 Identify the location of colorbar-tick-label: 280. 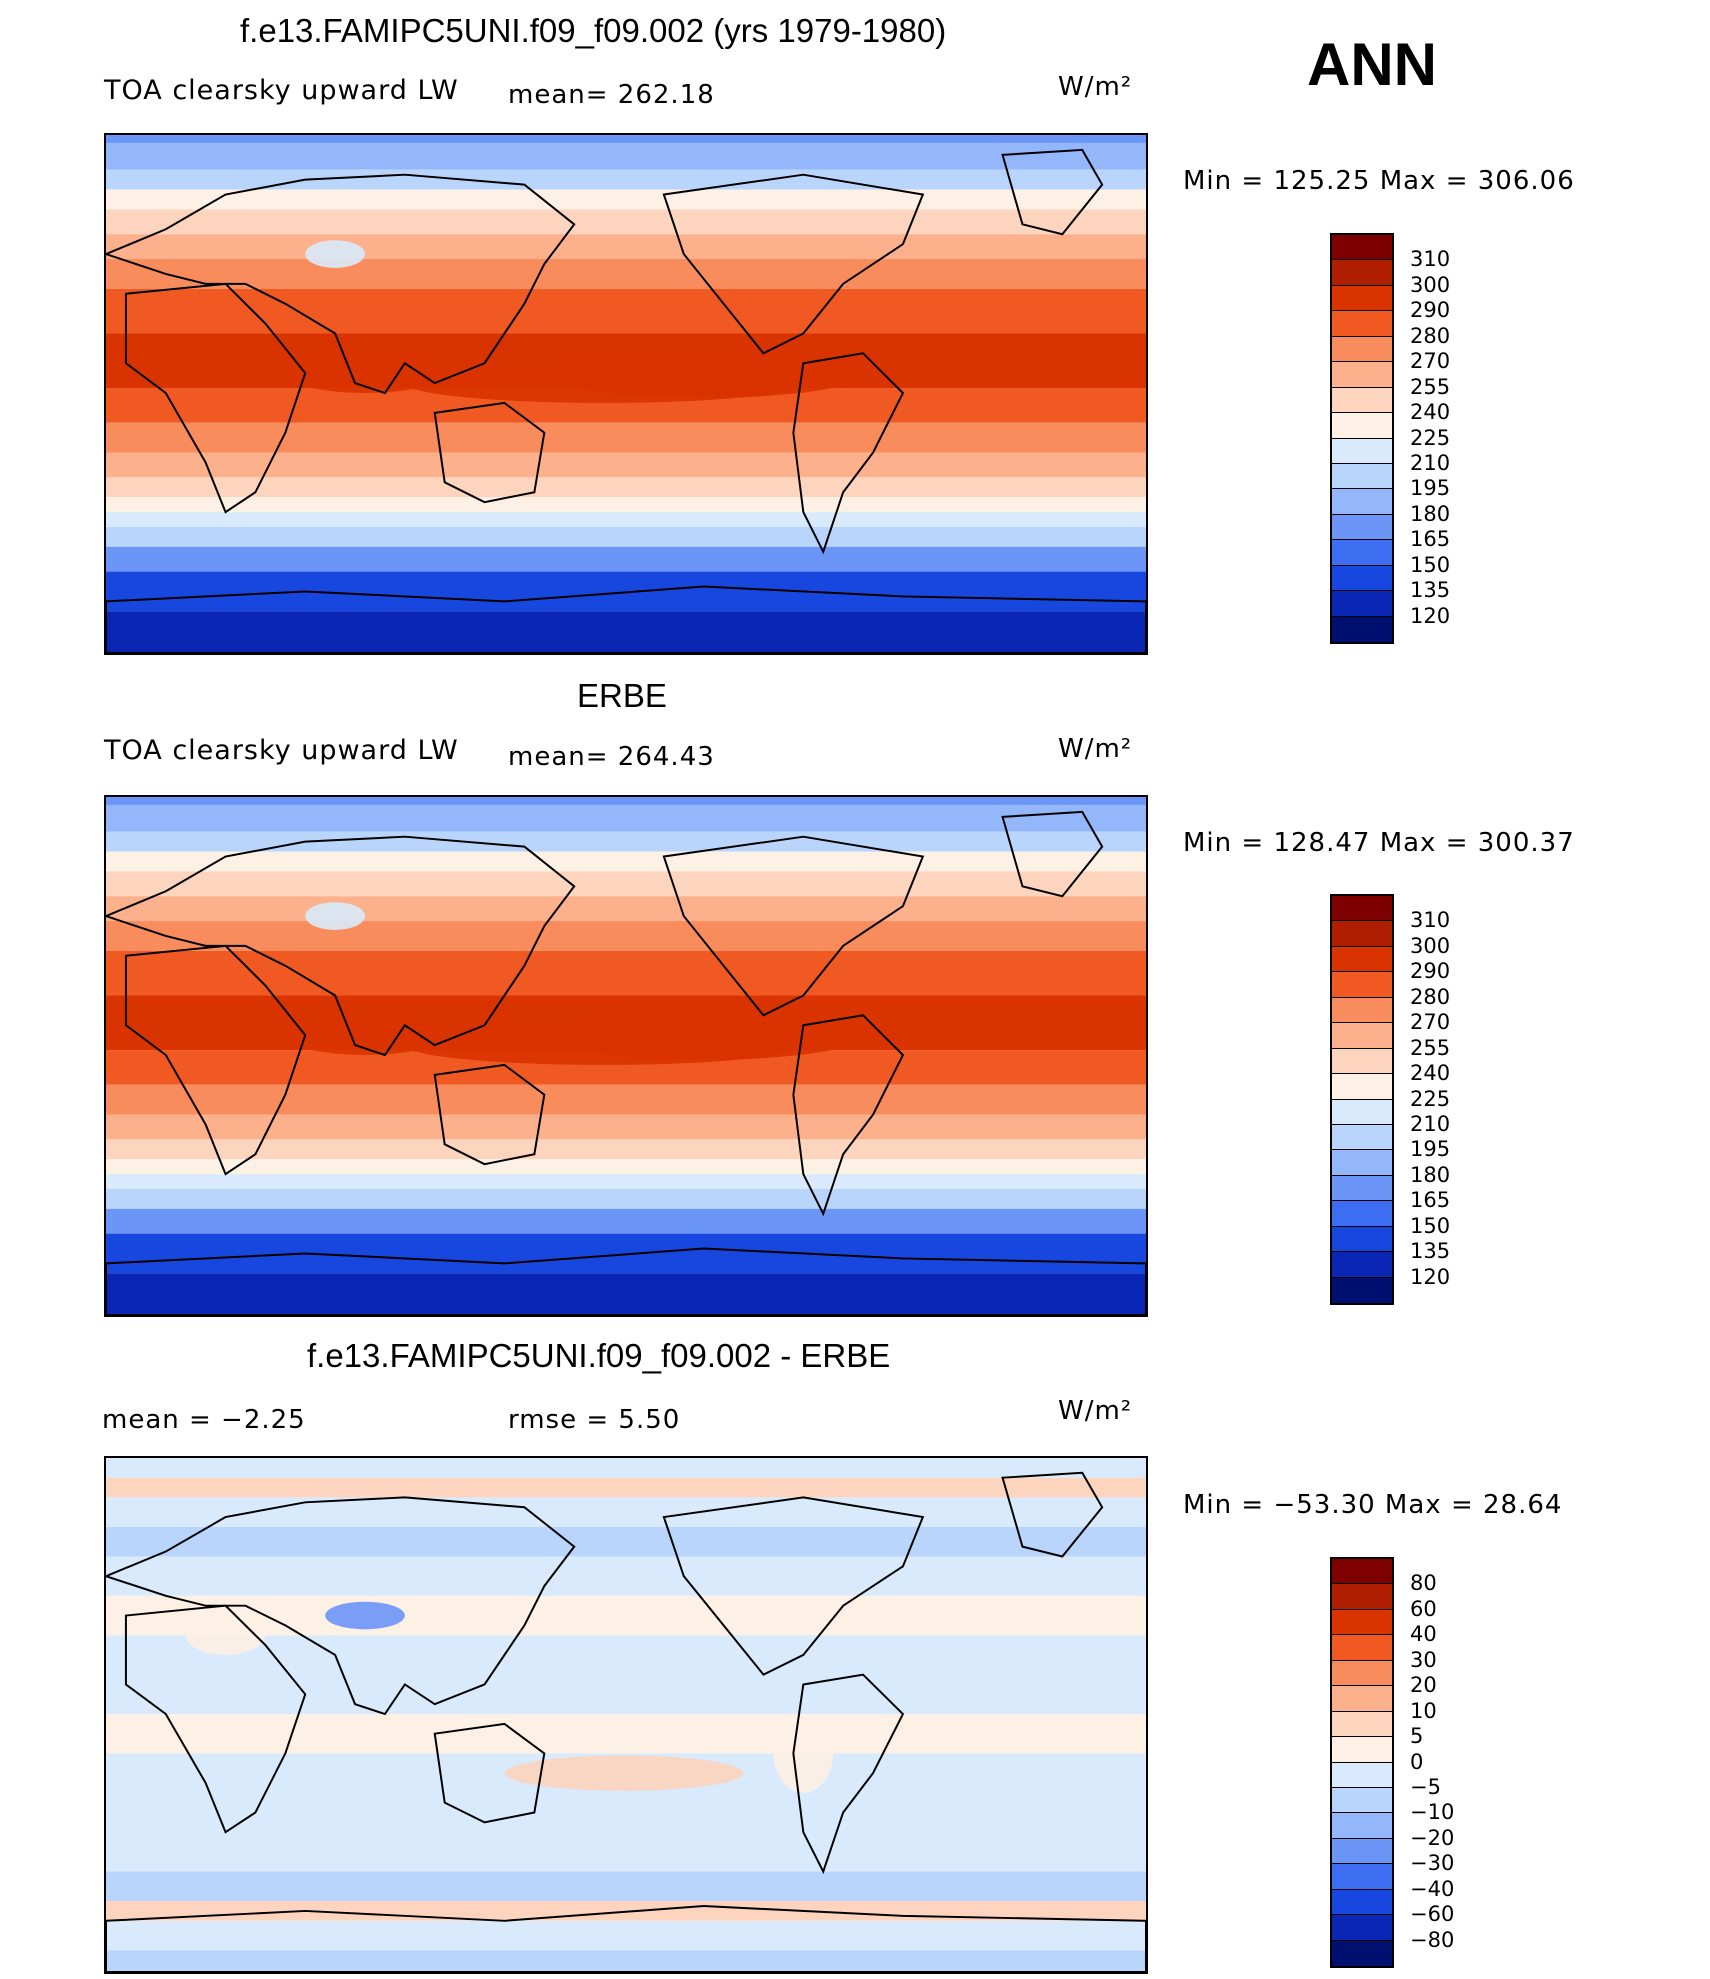
(1430, 335).